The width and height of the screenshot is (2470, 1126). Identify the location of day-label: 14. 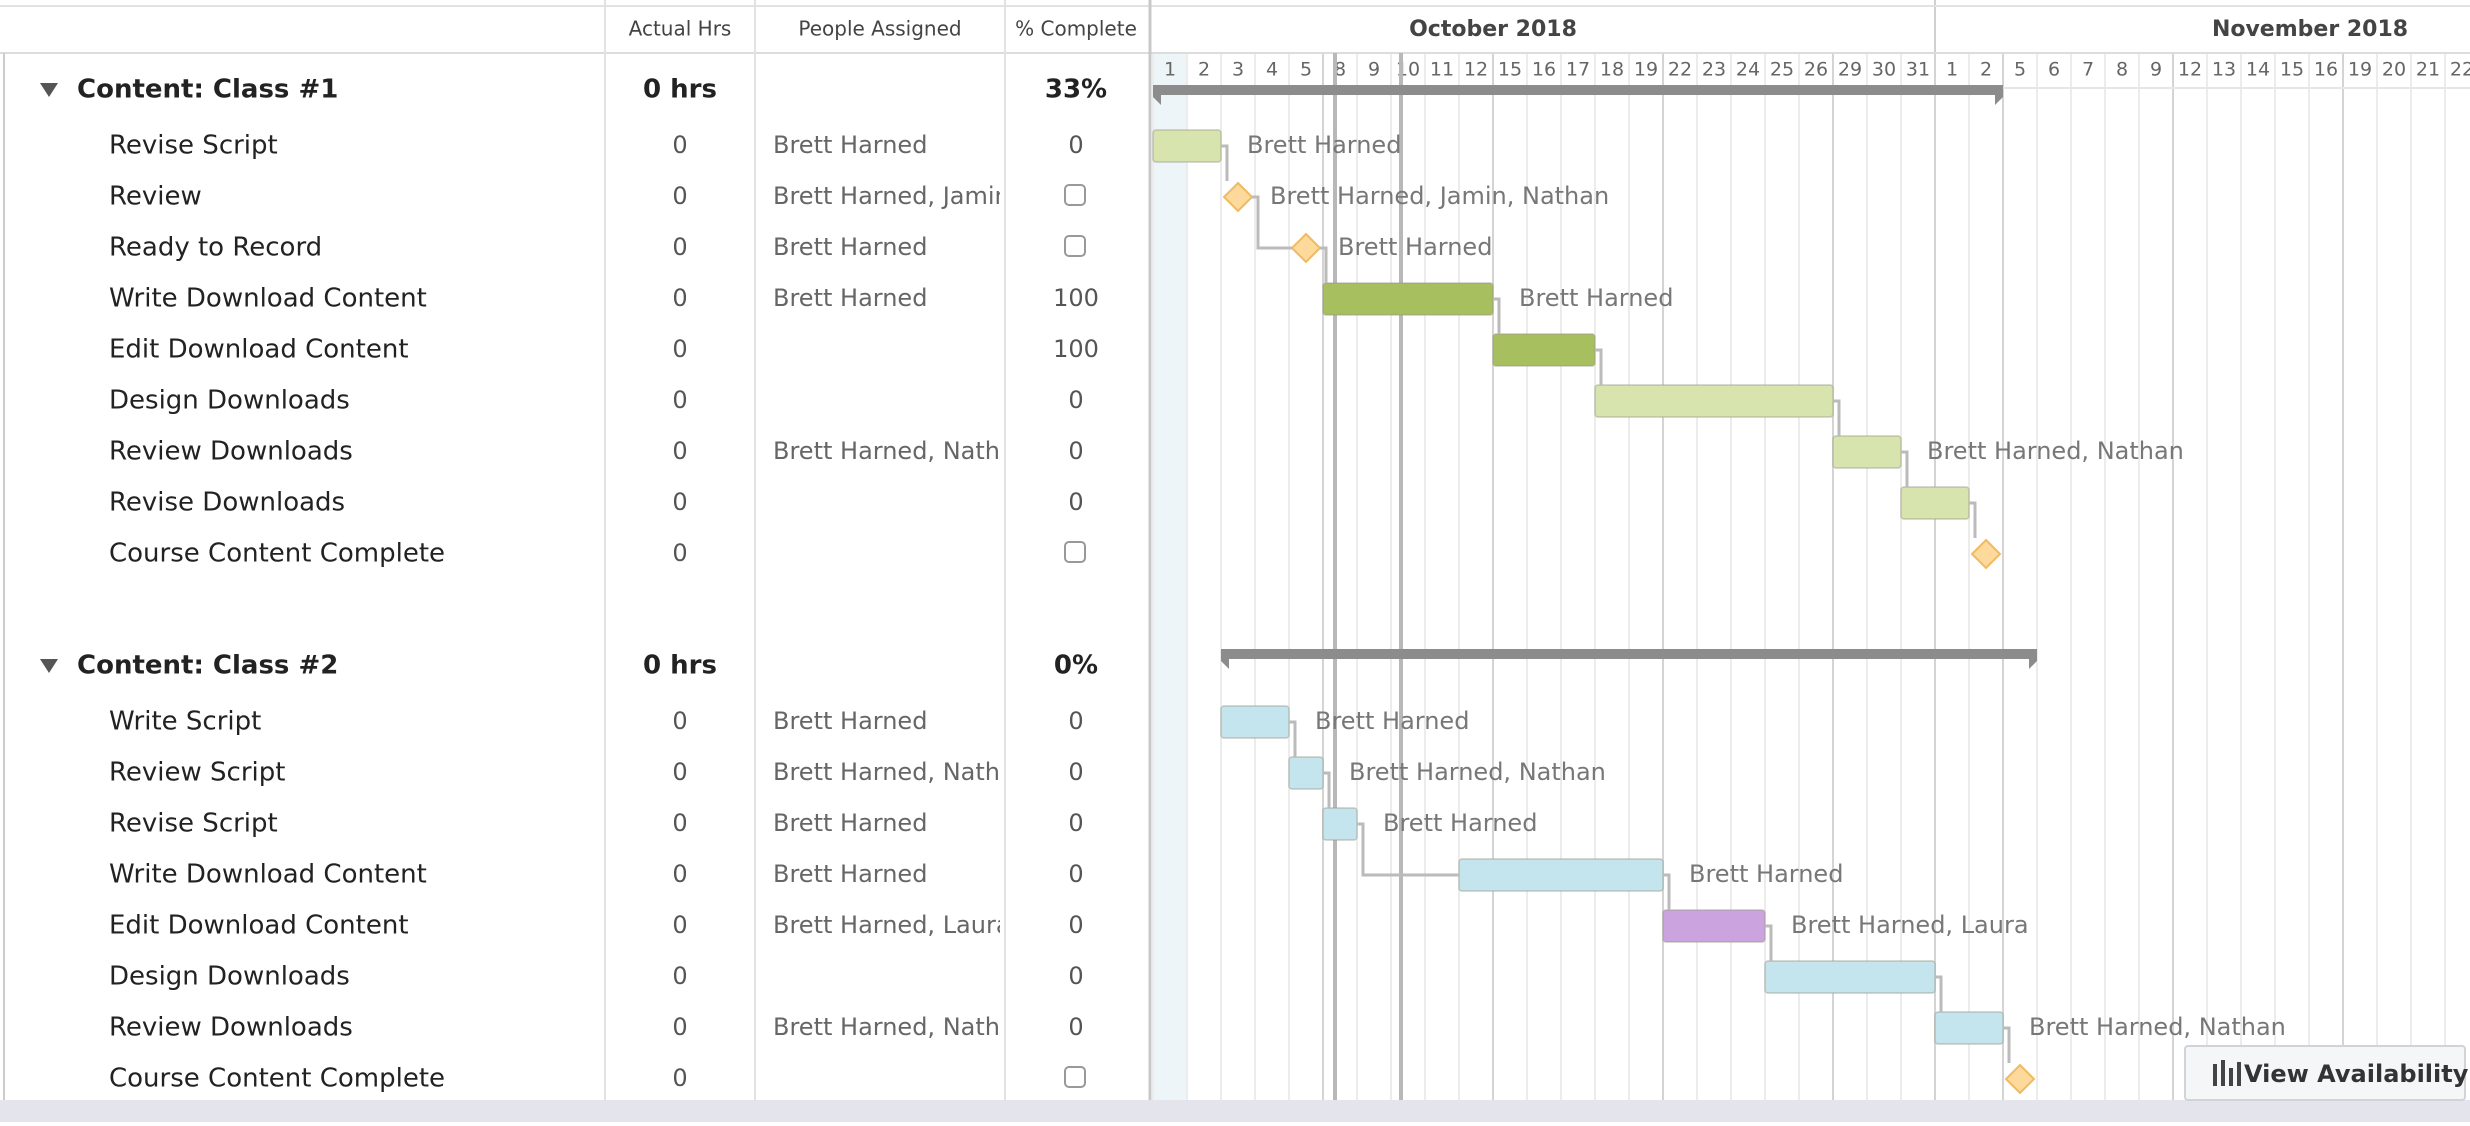
(2258, 70).